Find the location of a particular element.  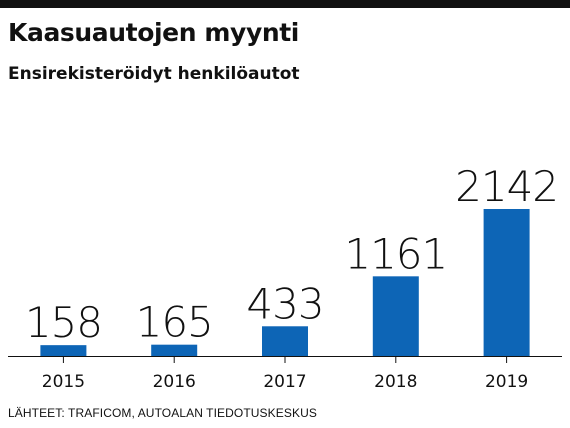

bar-2016 is located at coordinates (174, 350).